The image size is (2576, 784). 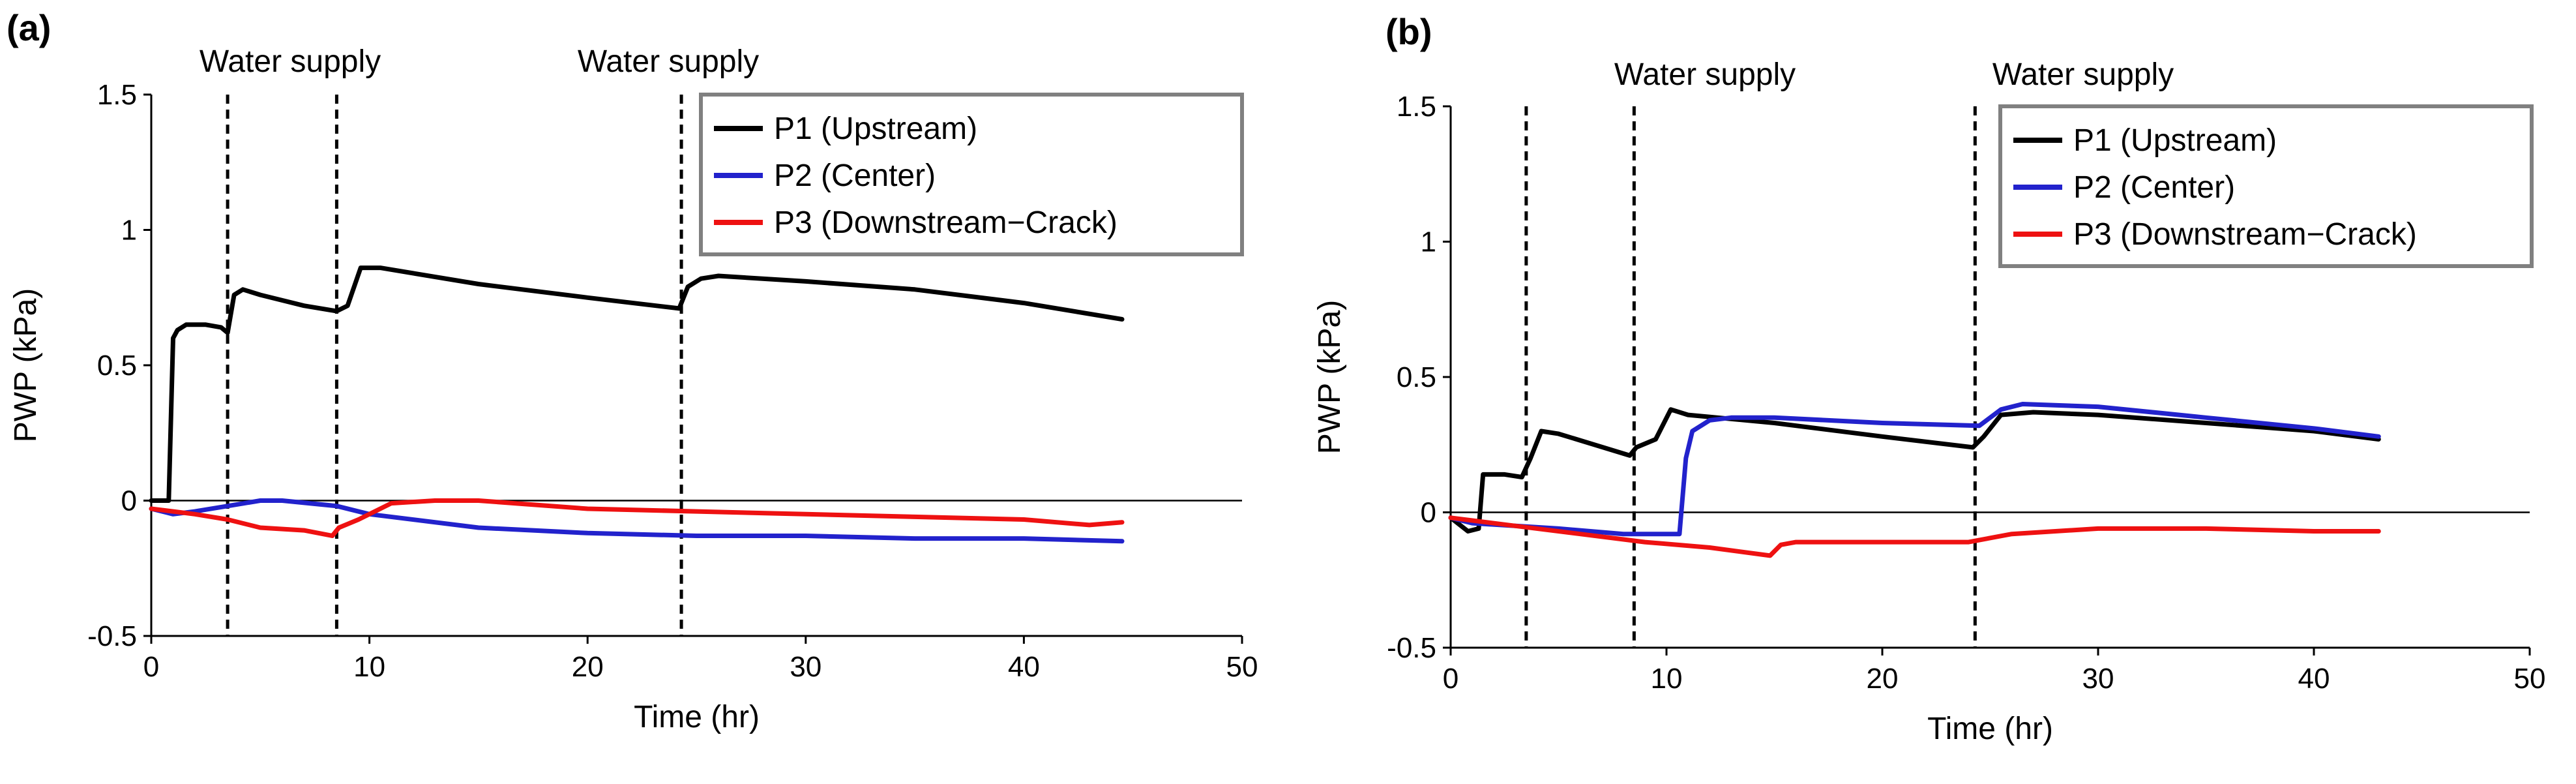 What do you see at coordinates (29, 27) in the screenshot?
I see `panel-label: (a)` at bounding box center [29, 27].